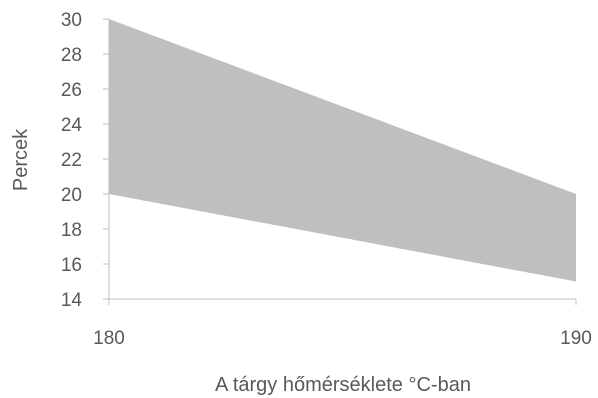 This screenshot has height=398, width=598. What do you see at coordinates (72, 300) in the screenshot?
I see `y-tick-label: 14` at bounding box center [72, 300].